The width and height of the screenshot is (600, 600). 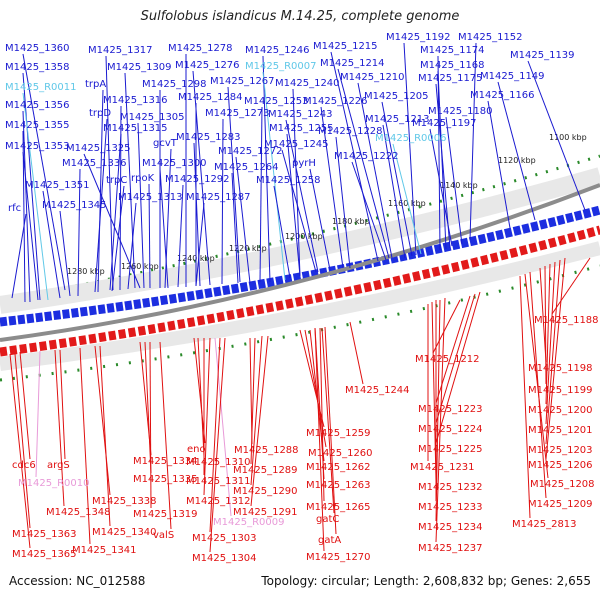 I want to click on reverse-gene-label: M1425_1233, so click(x=450, y=507).